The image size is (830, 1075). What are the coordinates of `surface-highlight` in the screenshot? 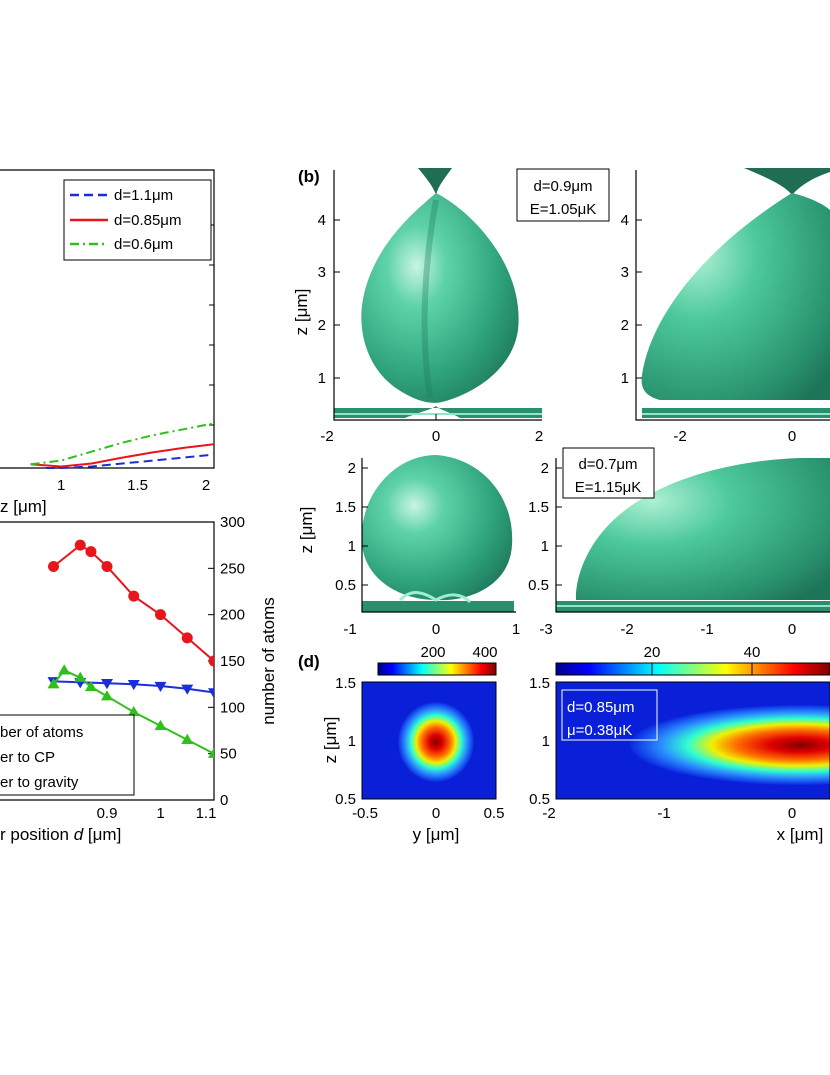 It's located at (435, 597).